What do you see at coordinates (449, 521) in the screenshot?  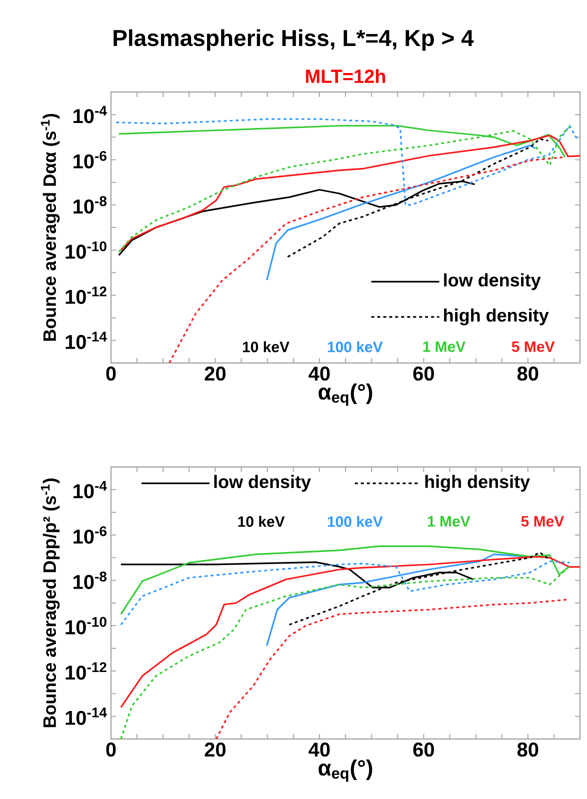 I see `series-label: 1 MeV` at bounding box center [449, 521].